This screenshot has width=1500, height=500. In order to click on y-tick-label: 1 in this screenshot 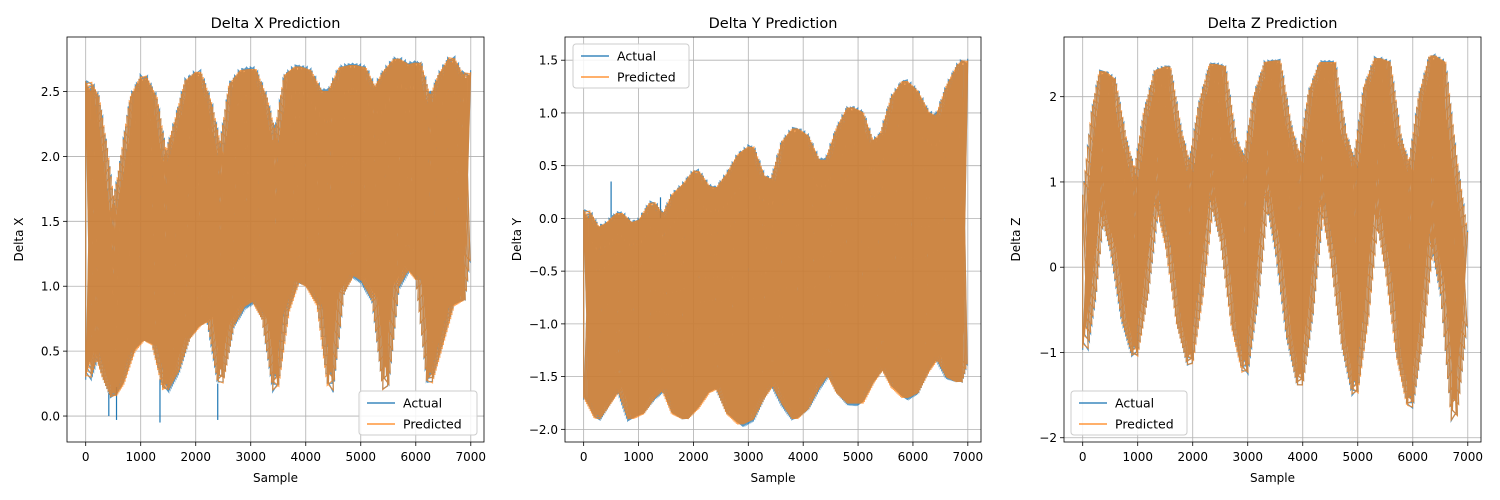, I will do `click(1053, 182)`.